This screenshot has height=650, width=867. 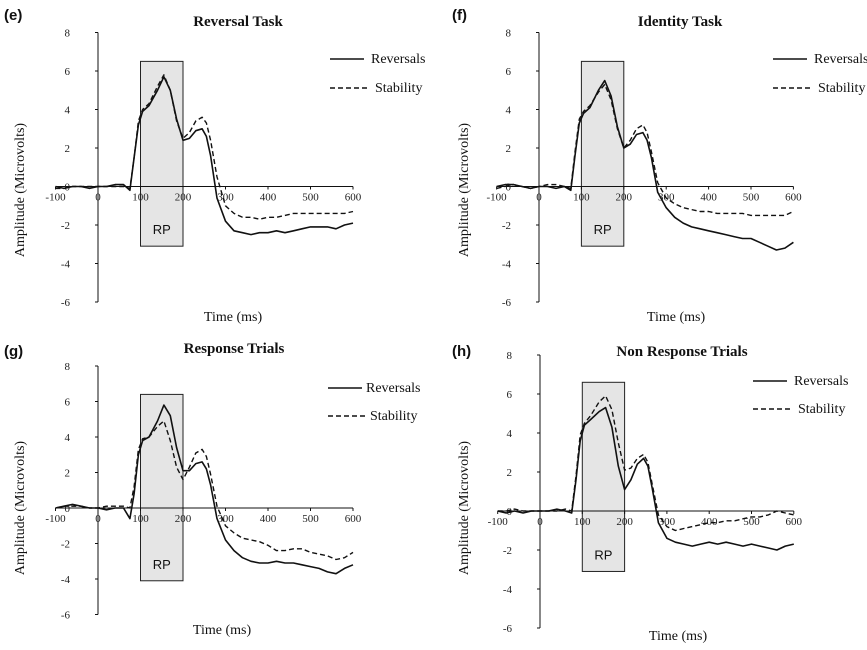 I want to click on panel-label: (g), so click(x=13, y=351).